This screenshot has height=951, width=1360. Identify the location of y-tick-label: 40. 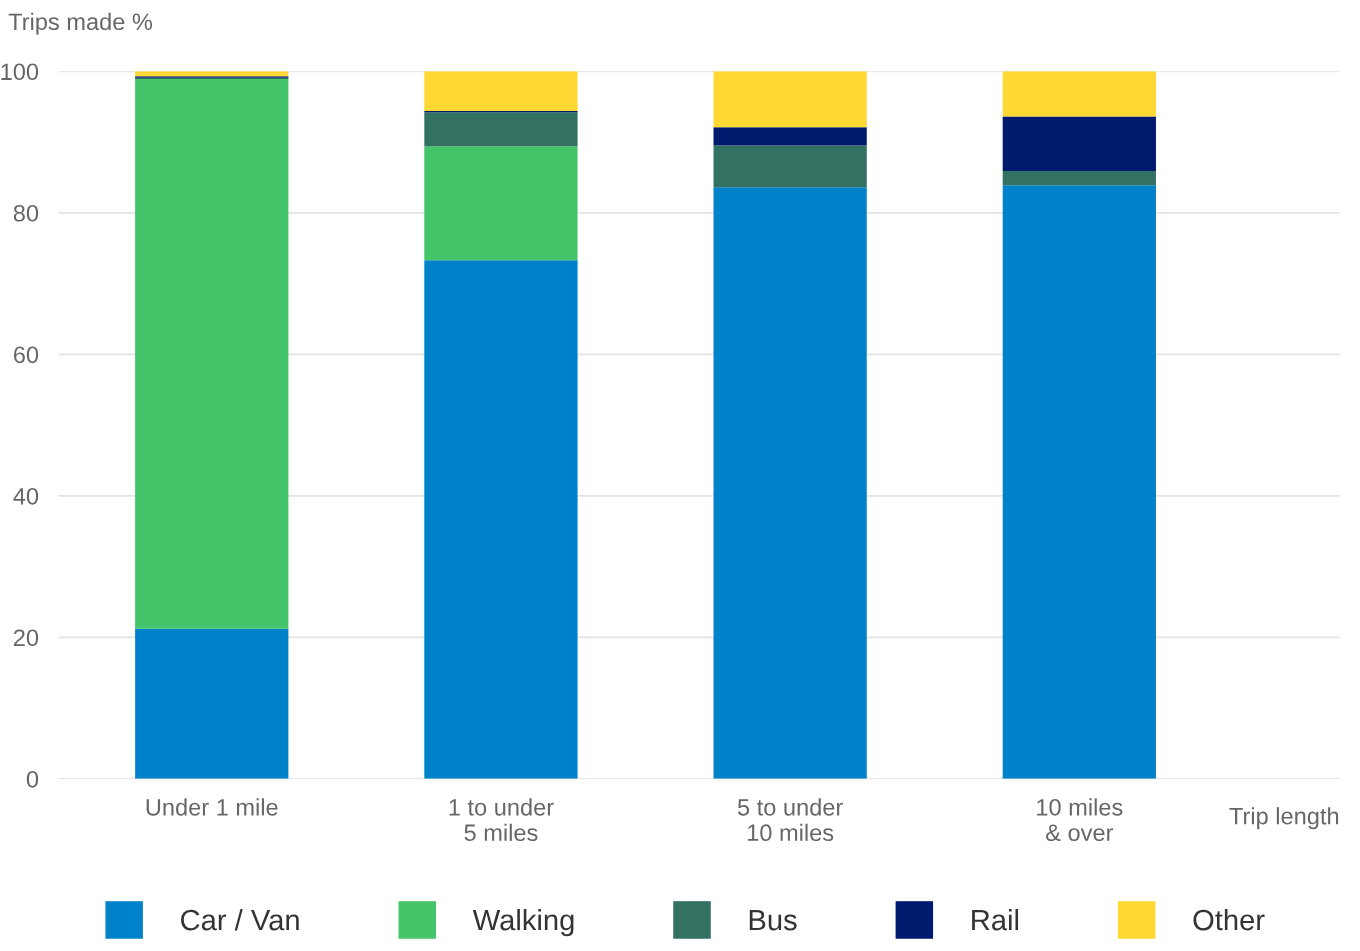
(26, 496).